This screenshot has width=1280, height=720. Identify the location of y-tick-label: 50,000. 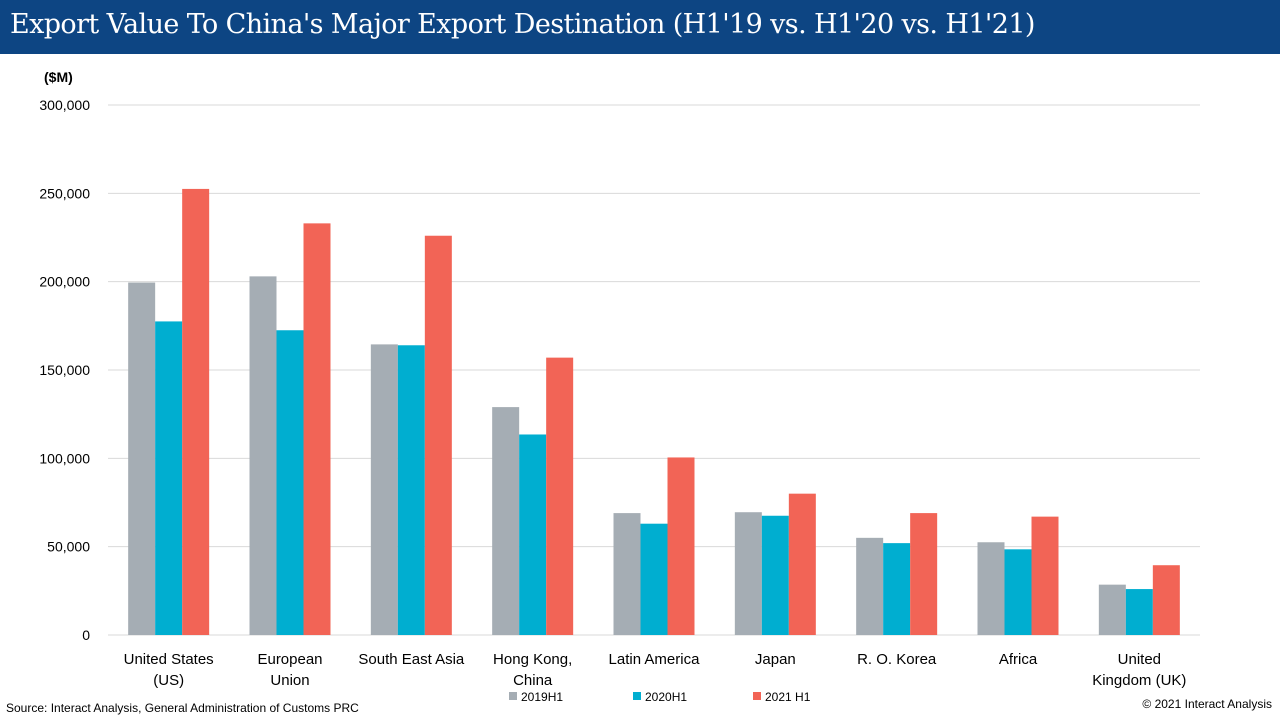
(68, 547).